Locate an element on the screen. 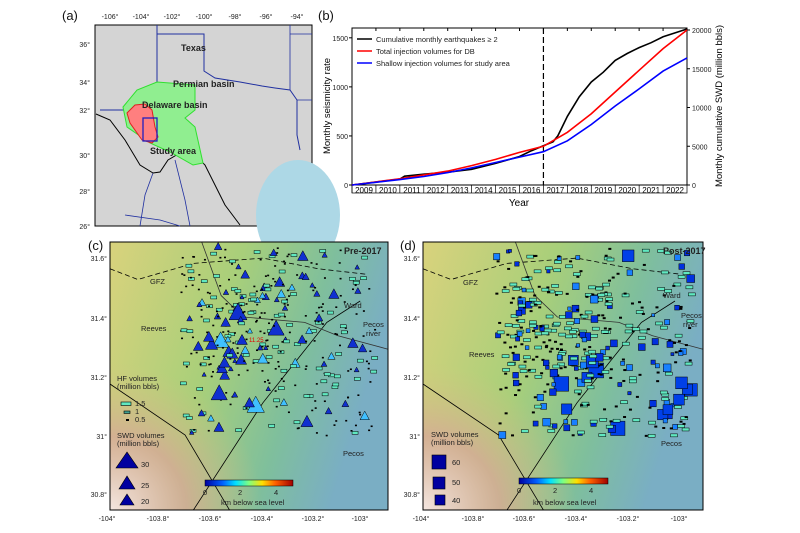  label-pecos: Pecos is located at coordinates (353, 453).